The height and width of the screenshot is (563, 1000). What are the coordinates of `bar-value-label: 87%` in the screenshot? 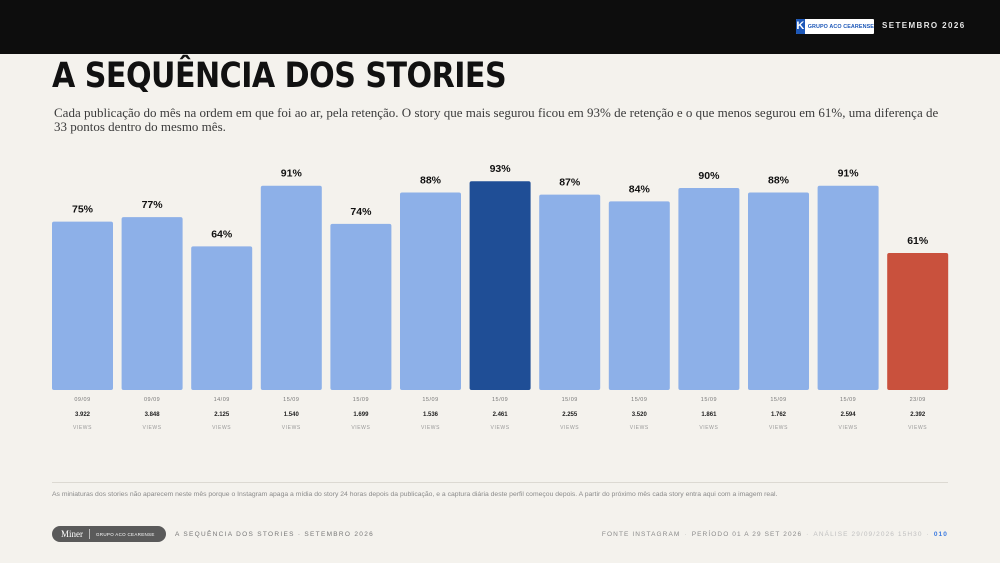 It's located at (570, 183).